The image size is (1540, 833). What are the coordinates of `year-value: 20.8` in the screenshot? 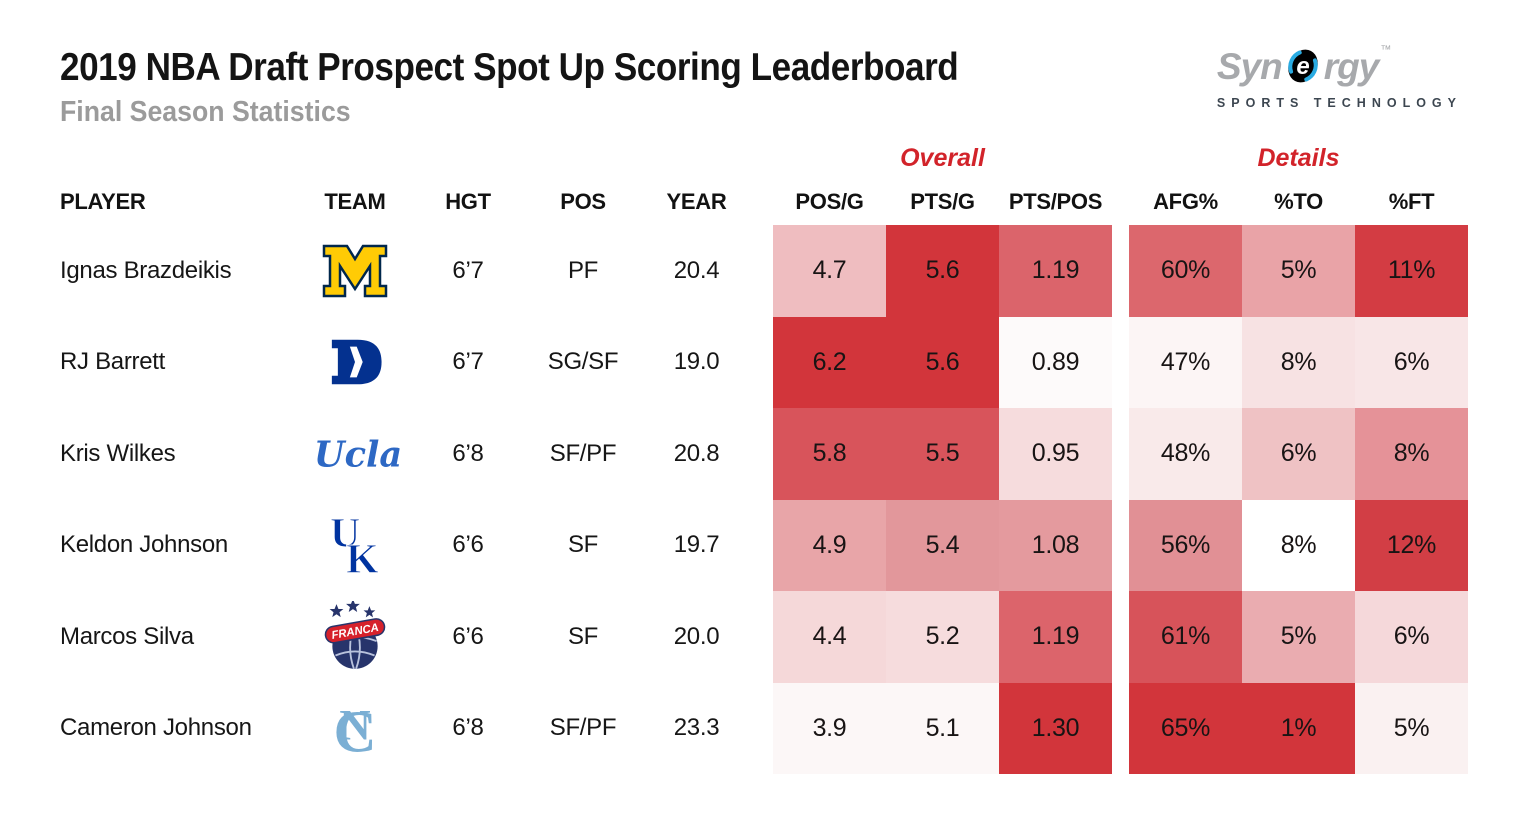 It's located at (696, 453).